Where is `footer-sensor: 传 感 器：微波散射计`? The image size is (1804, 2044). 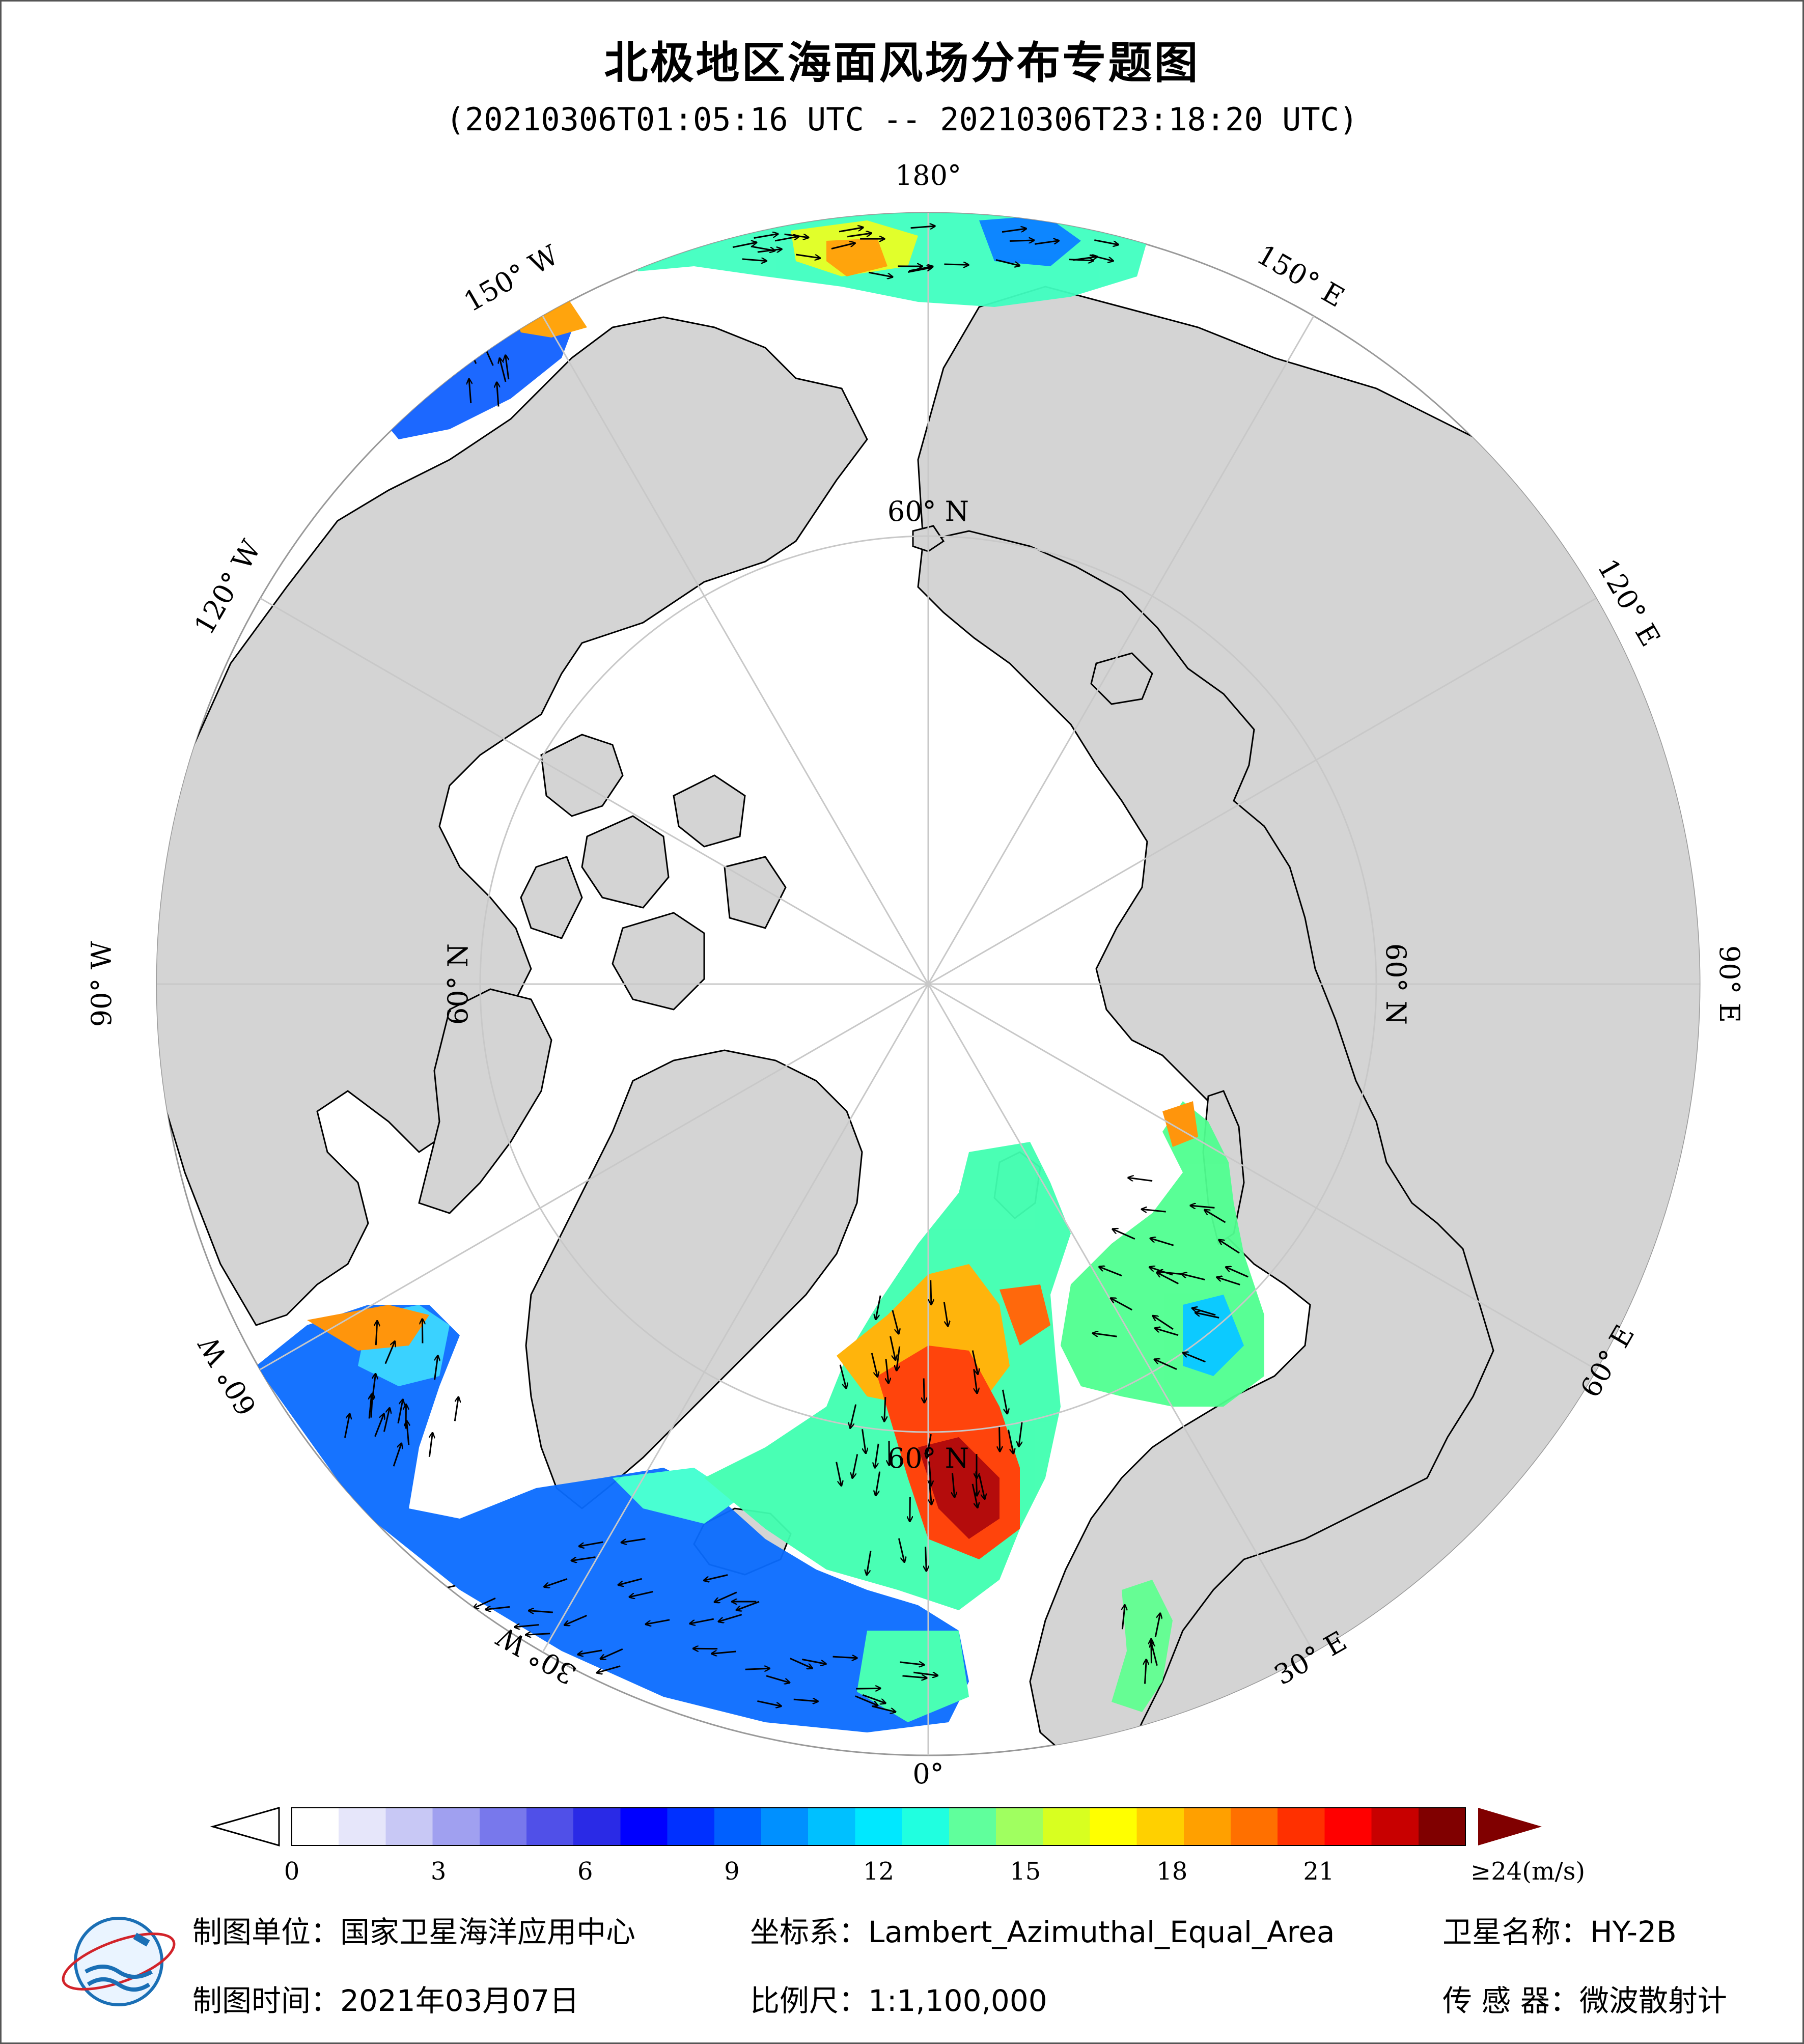
footer-sensor: 传 感 器：微波散射计 is located at coordinates (1584, 2000).